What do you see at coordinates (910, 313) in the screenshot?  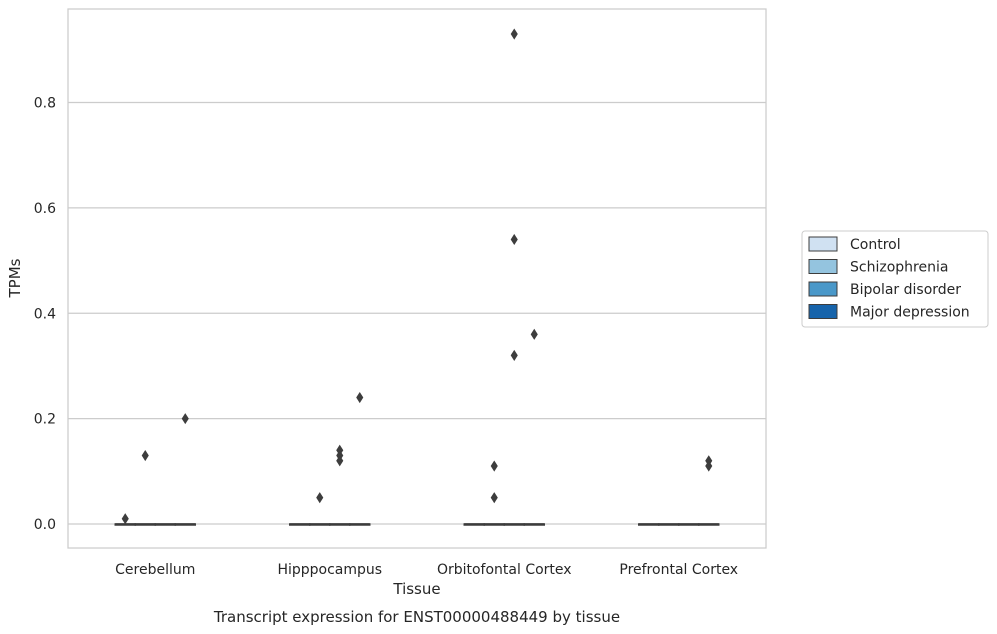 I see `legend-label: Major depression` at bounding box center [910, 313].